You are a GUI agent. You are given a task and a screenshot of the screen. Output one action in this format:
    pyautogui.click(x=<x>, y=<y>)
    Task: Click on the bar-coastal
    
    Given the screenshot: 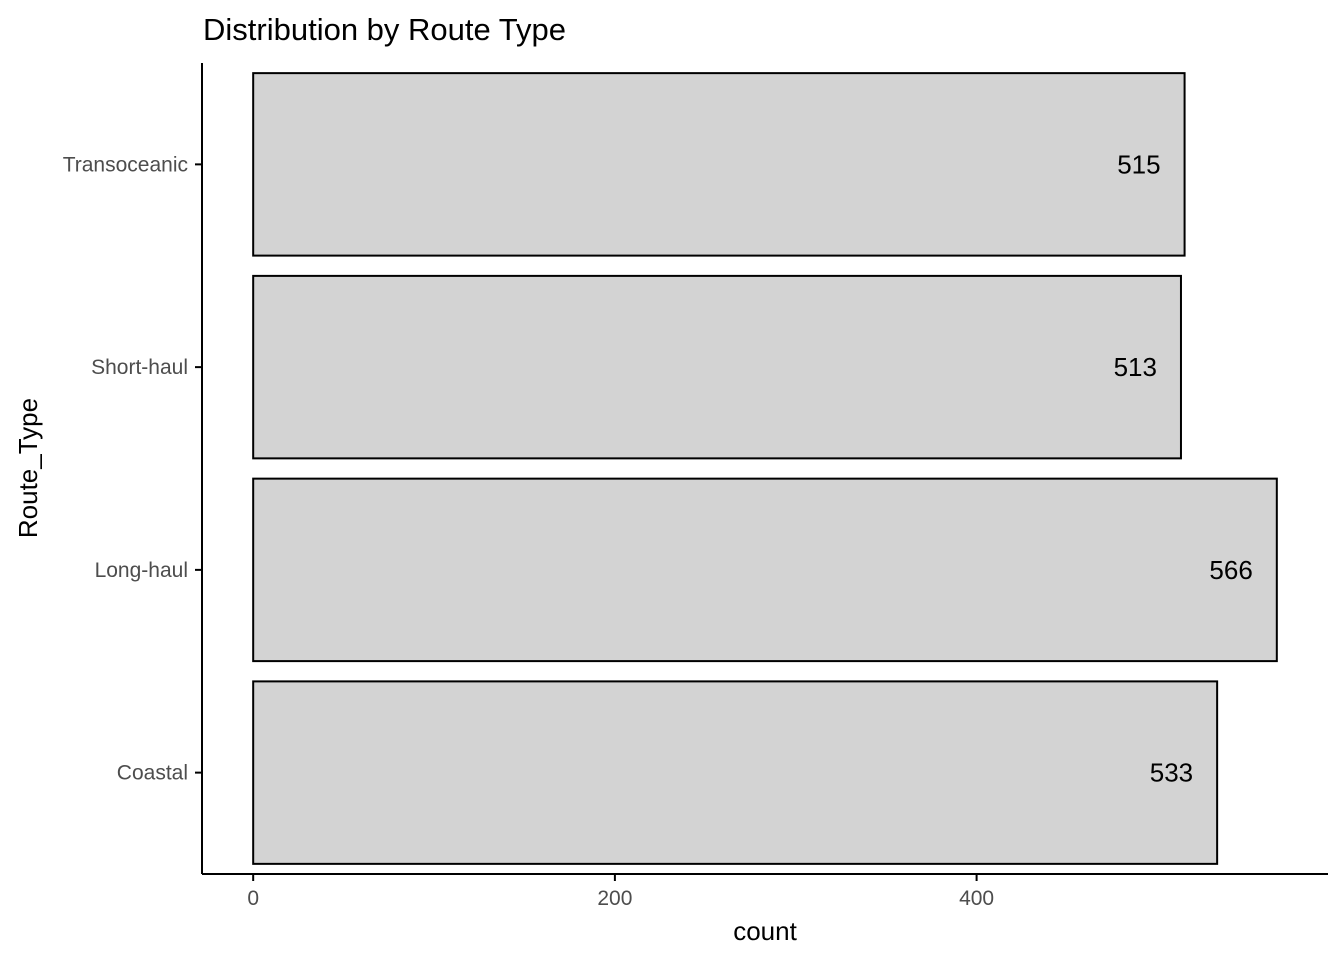 What is the action you would take?
    pyautogui.click(x=735, y=772)
    